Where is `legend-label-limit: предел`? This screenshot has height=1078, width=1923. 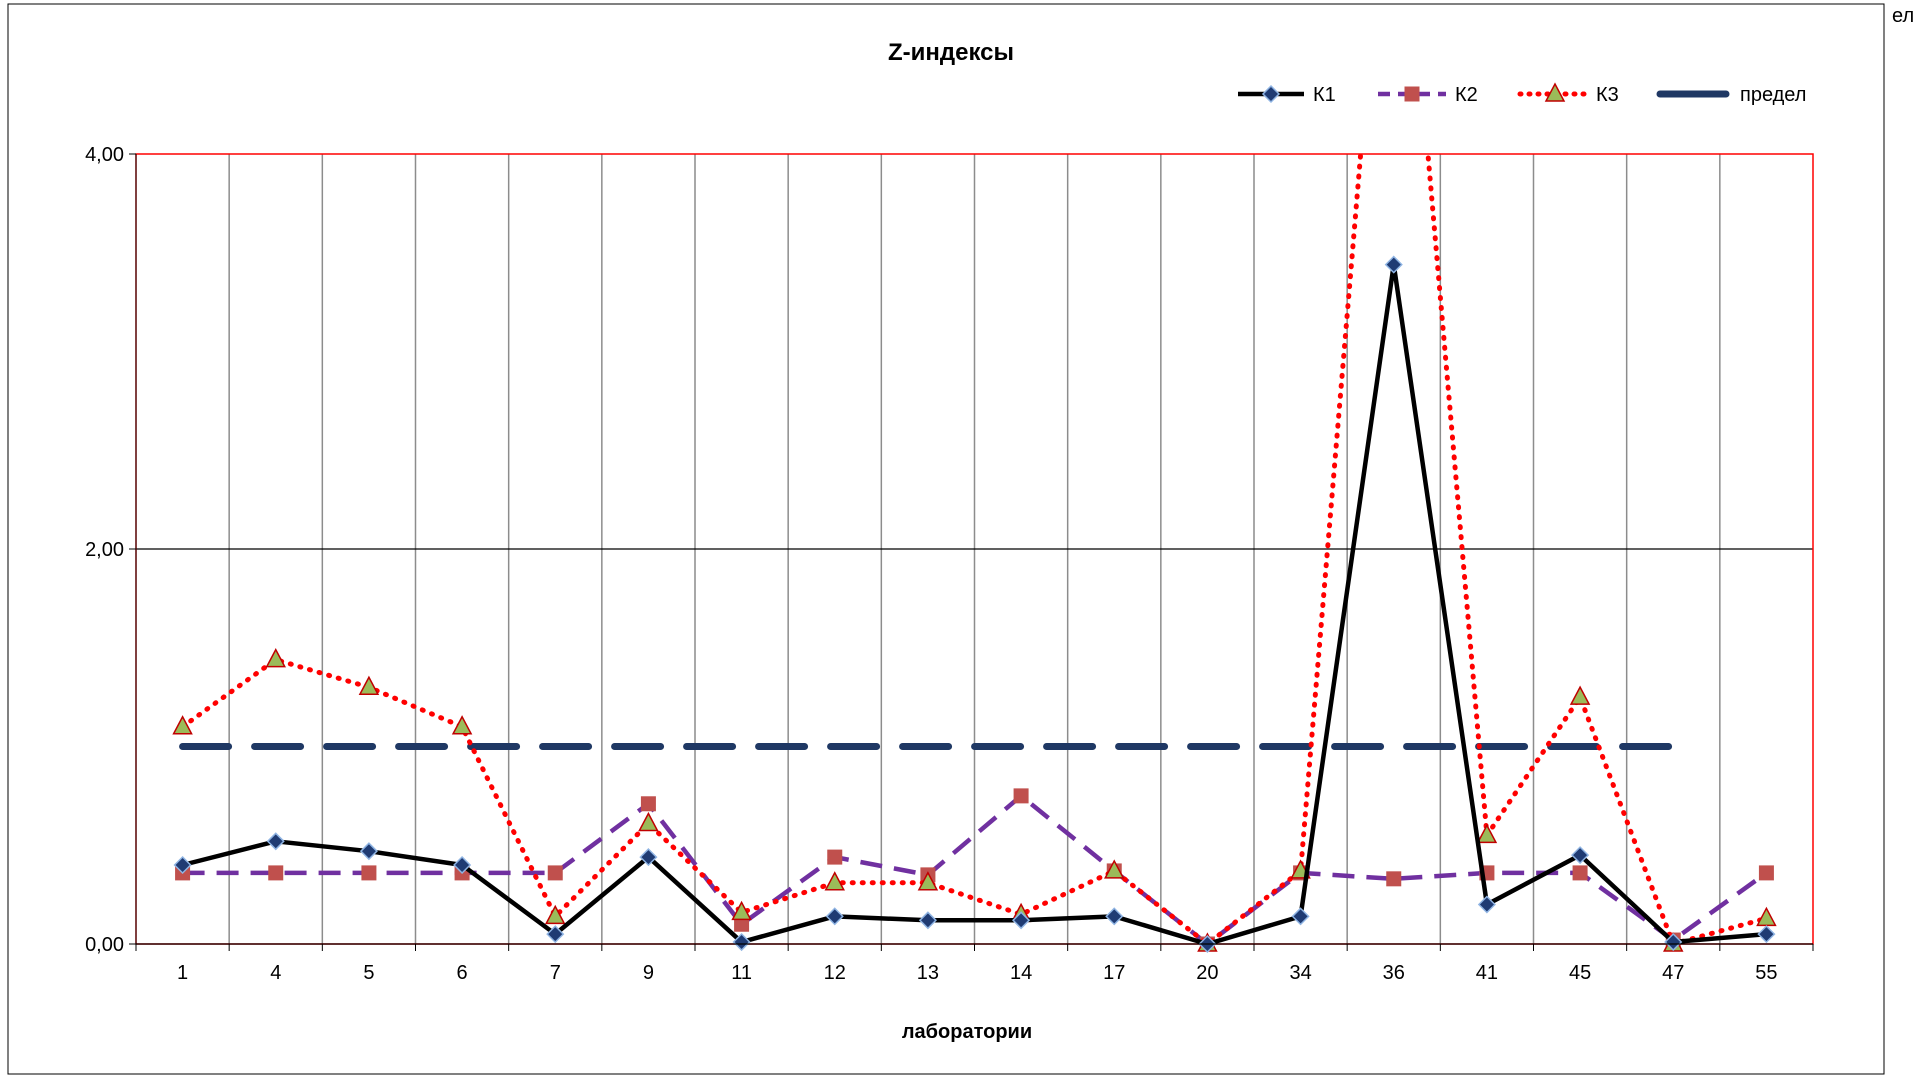 legend-label-limit: предел is located at coordinates (1773, 95).